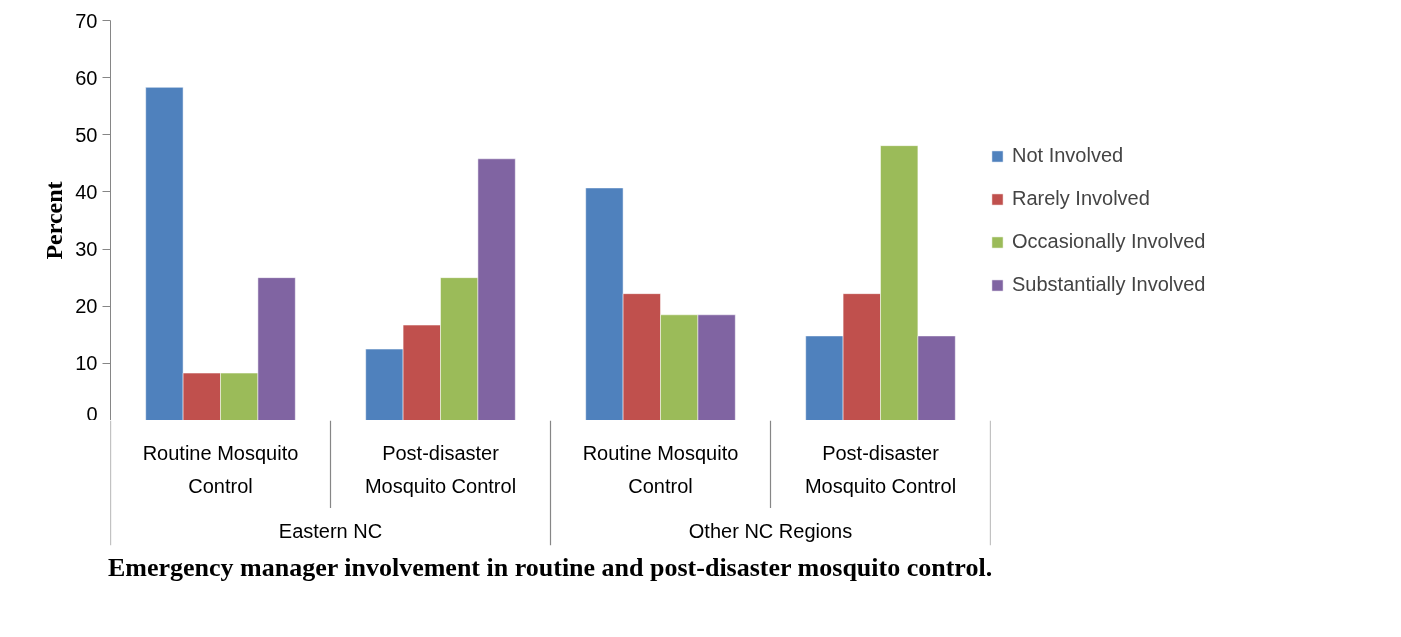  What do you see at coordinates (86, 249) in the screenshot?
I see `y-tick-label: 30` at bounding box center [86, 249].